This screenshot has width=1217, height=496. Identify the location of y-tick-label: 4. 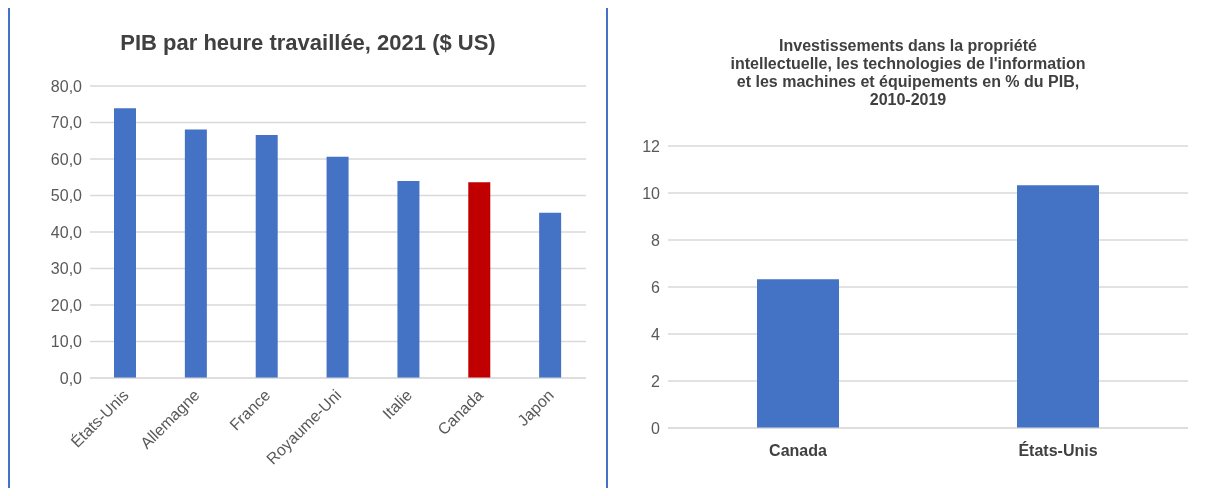
(656, 334).